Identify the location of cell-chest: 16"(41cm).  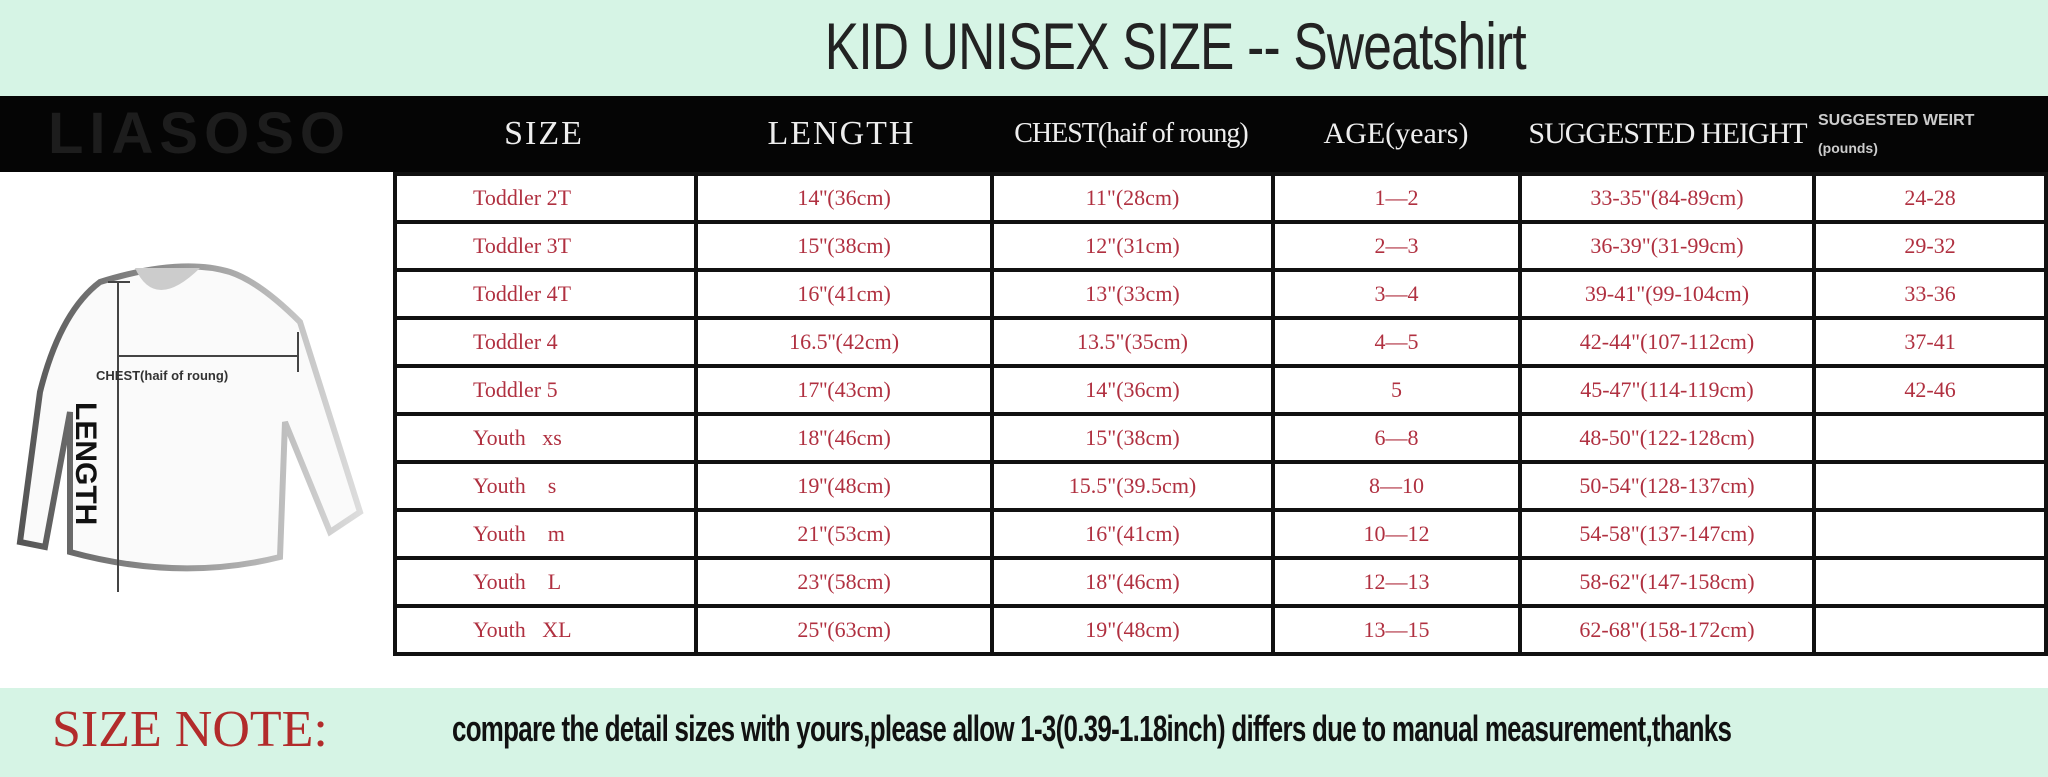
(1132, 534).